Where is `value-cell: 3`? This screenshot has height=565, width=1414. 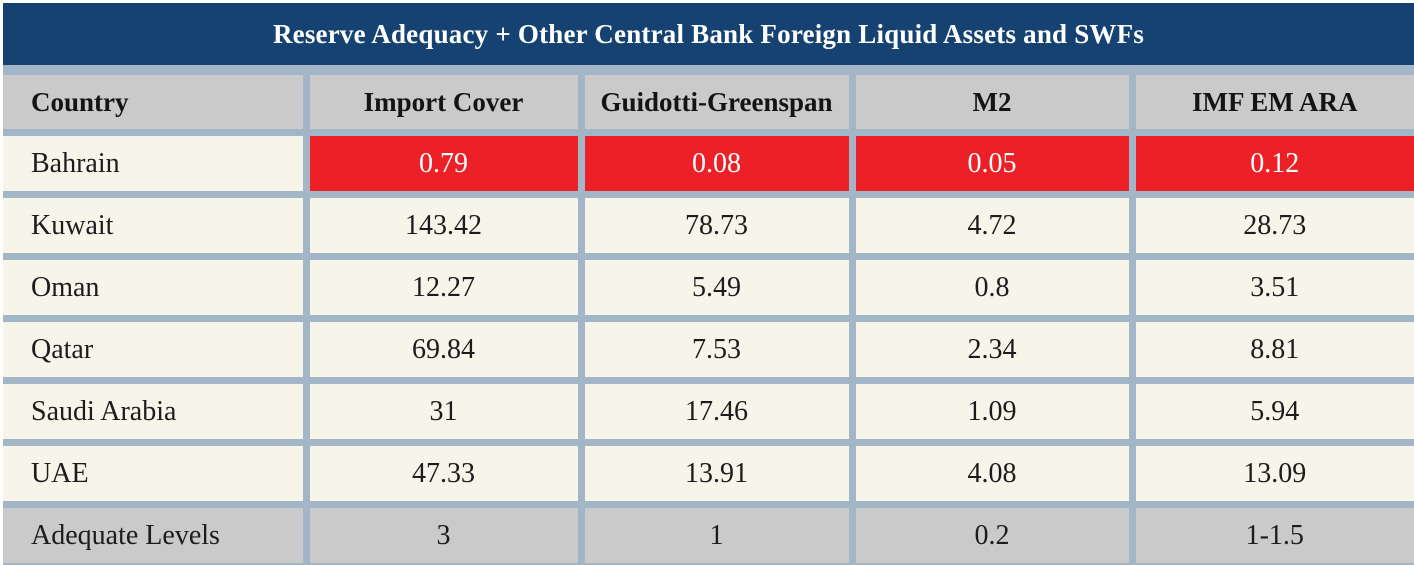 value-cell: 3 is located at coordinates (443, 533).